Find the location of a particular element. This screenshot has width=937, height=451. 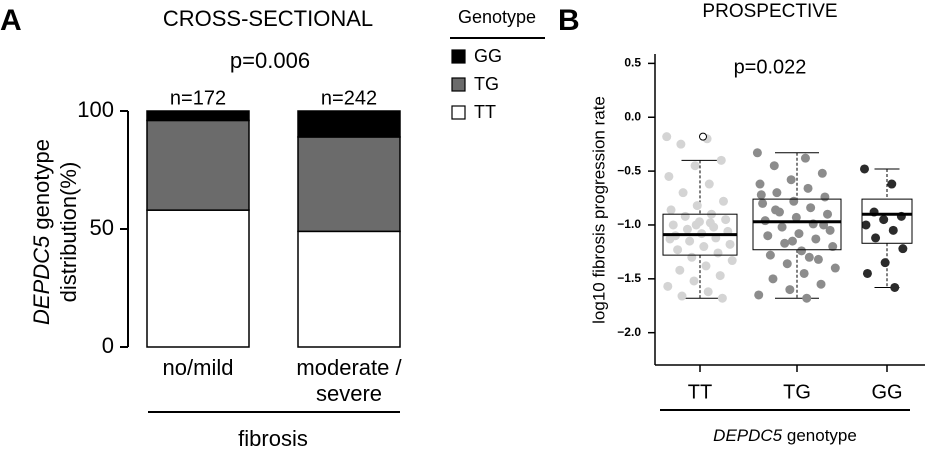

x-tick-label: no/mild is located at coordinates (198, 367).